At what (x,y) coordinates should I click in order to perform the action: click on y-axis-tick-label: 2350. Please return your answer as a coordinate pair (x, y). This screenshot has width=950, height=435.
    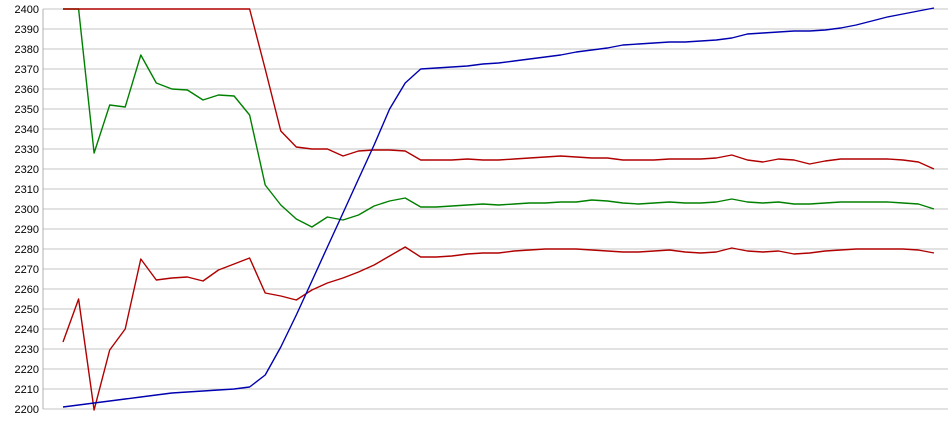
    Looking at the image, I should click on (27, 110).